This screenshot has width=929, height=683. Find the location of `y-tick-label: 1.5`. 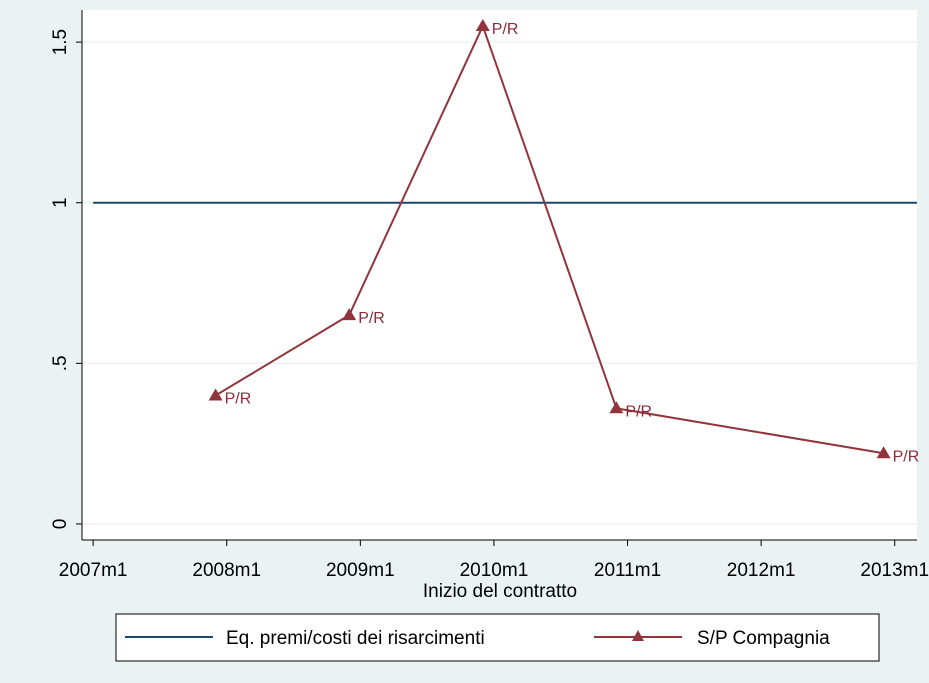

y-tick-label: 1.5 is located at coordinates (60, 42).